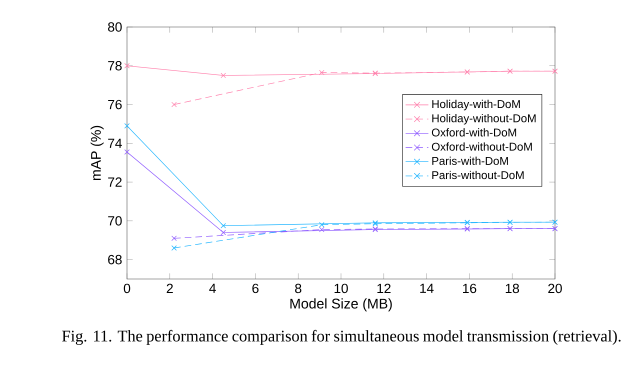  What do you see at coordinates (341, 305) in the screenshot?
I see `x-axis-title: Model Size (MB)` at bounding box center [341, 305].